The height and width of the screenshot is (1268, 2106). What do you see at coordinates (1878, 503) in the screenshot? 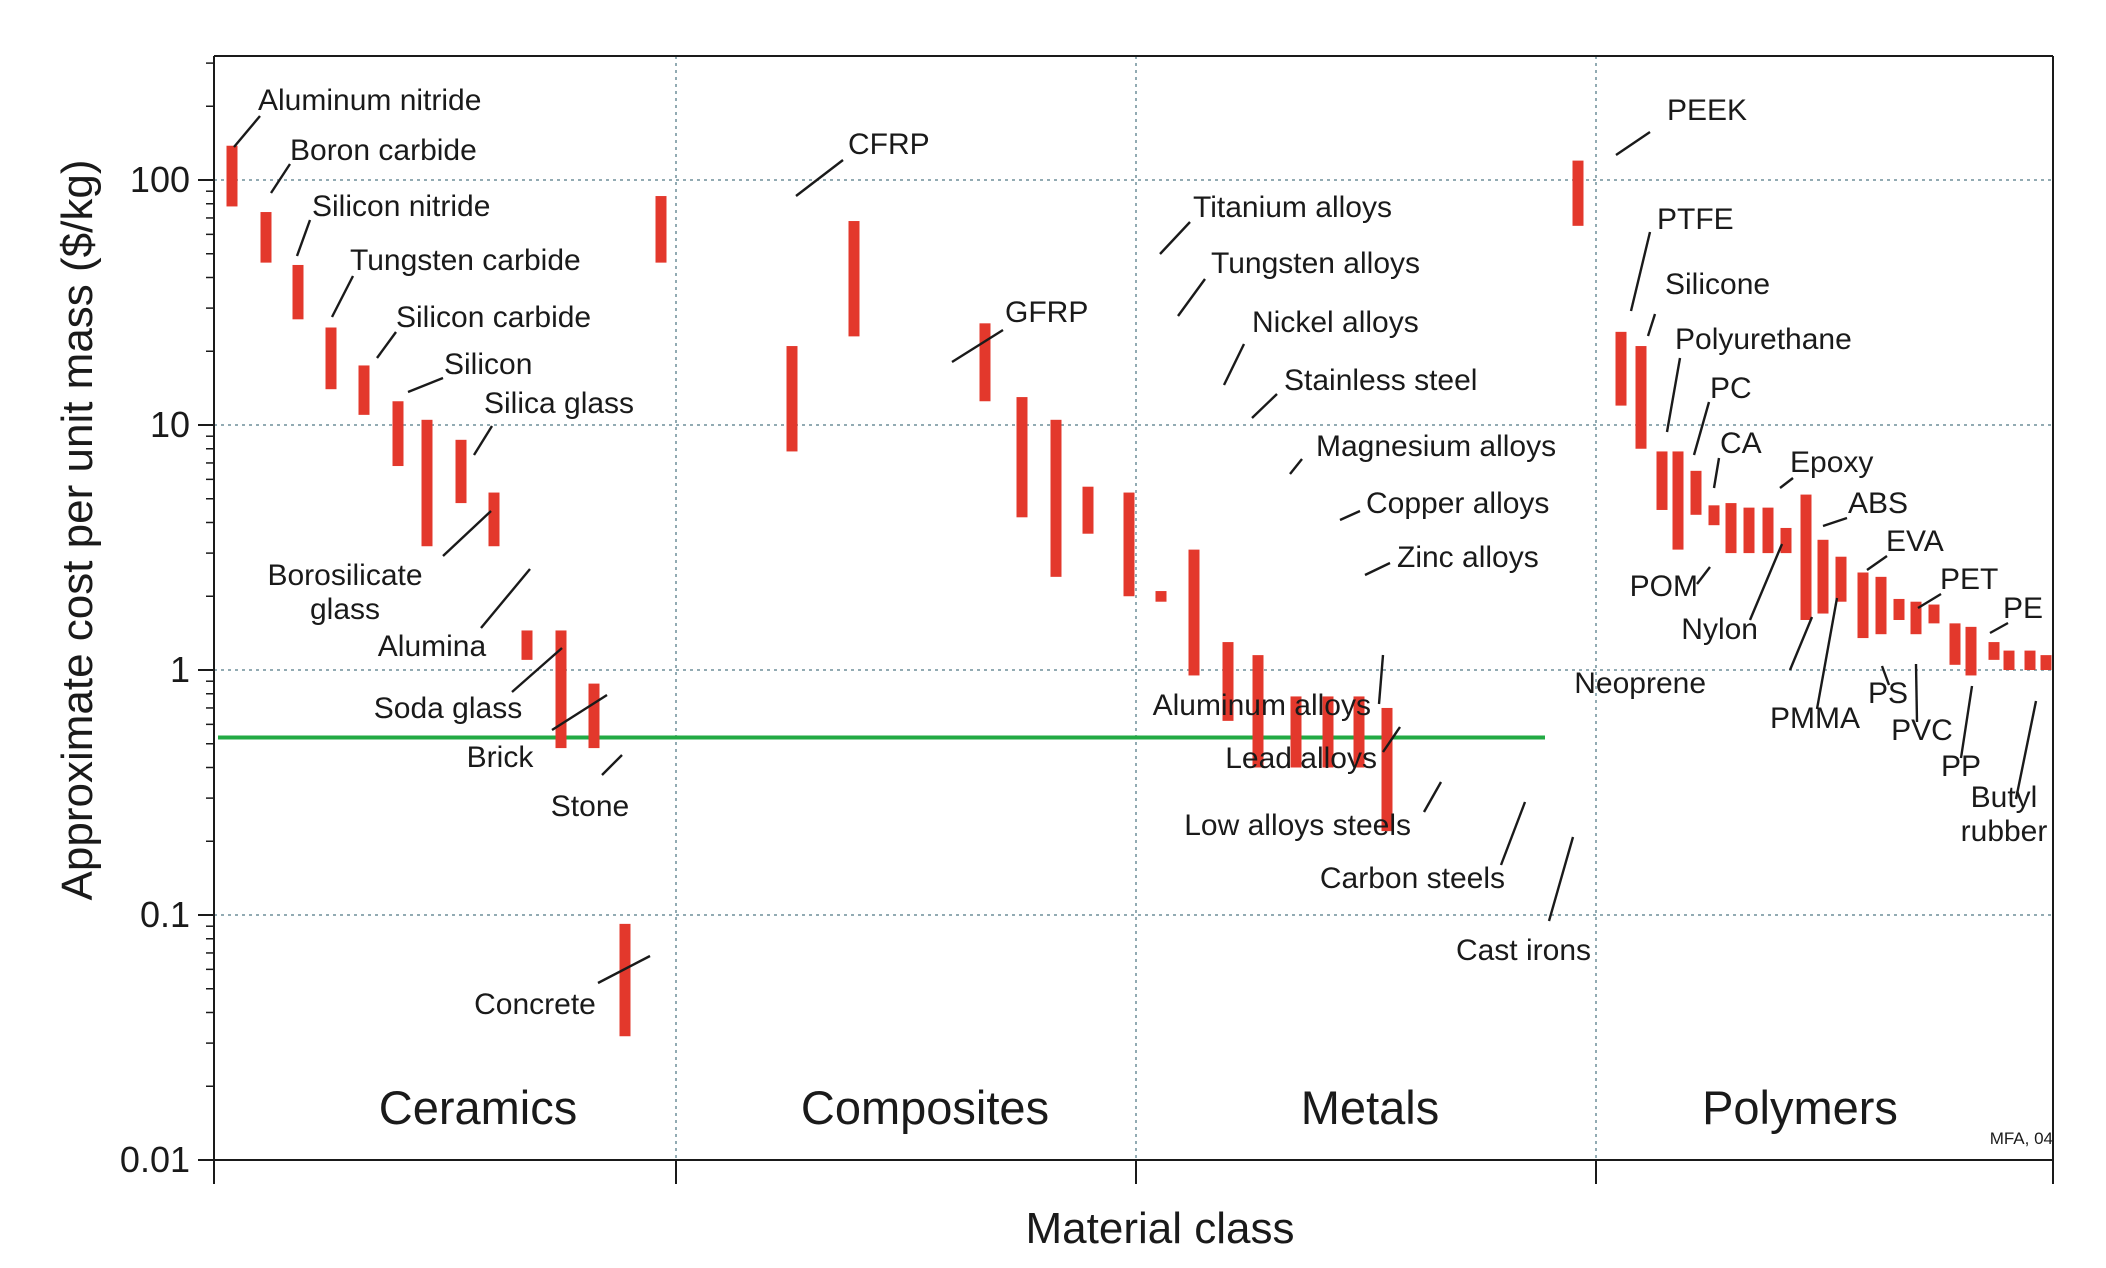
I see `label-line: ABS` at bounding box center [1878, 503].